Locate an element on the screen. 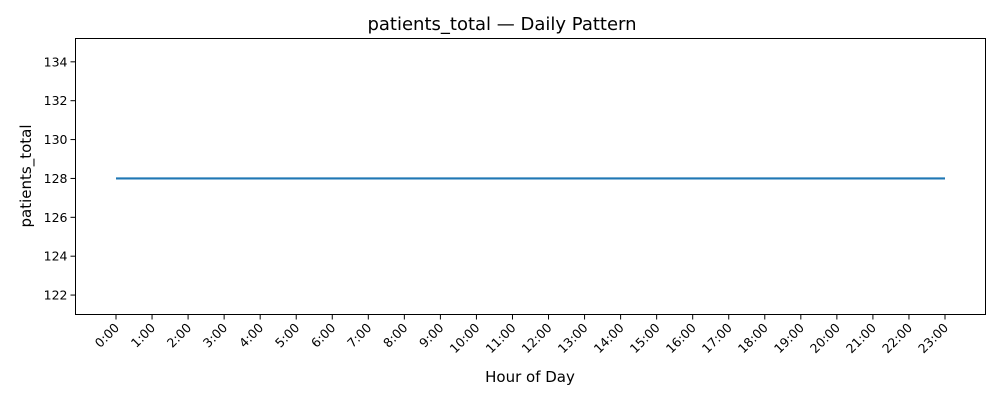 The image size is (1000, 400). x-tick-label: 11:00 is located at coordinates (501, 338).